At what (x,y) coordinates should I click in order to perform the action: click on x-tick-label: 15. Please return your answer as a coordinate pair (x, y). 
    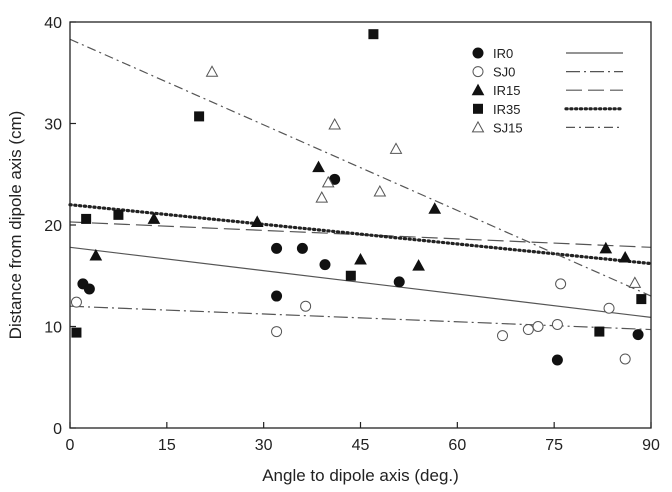
    Looking at the image, I should click on (167, 445).